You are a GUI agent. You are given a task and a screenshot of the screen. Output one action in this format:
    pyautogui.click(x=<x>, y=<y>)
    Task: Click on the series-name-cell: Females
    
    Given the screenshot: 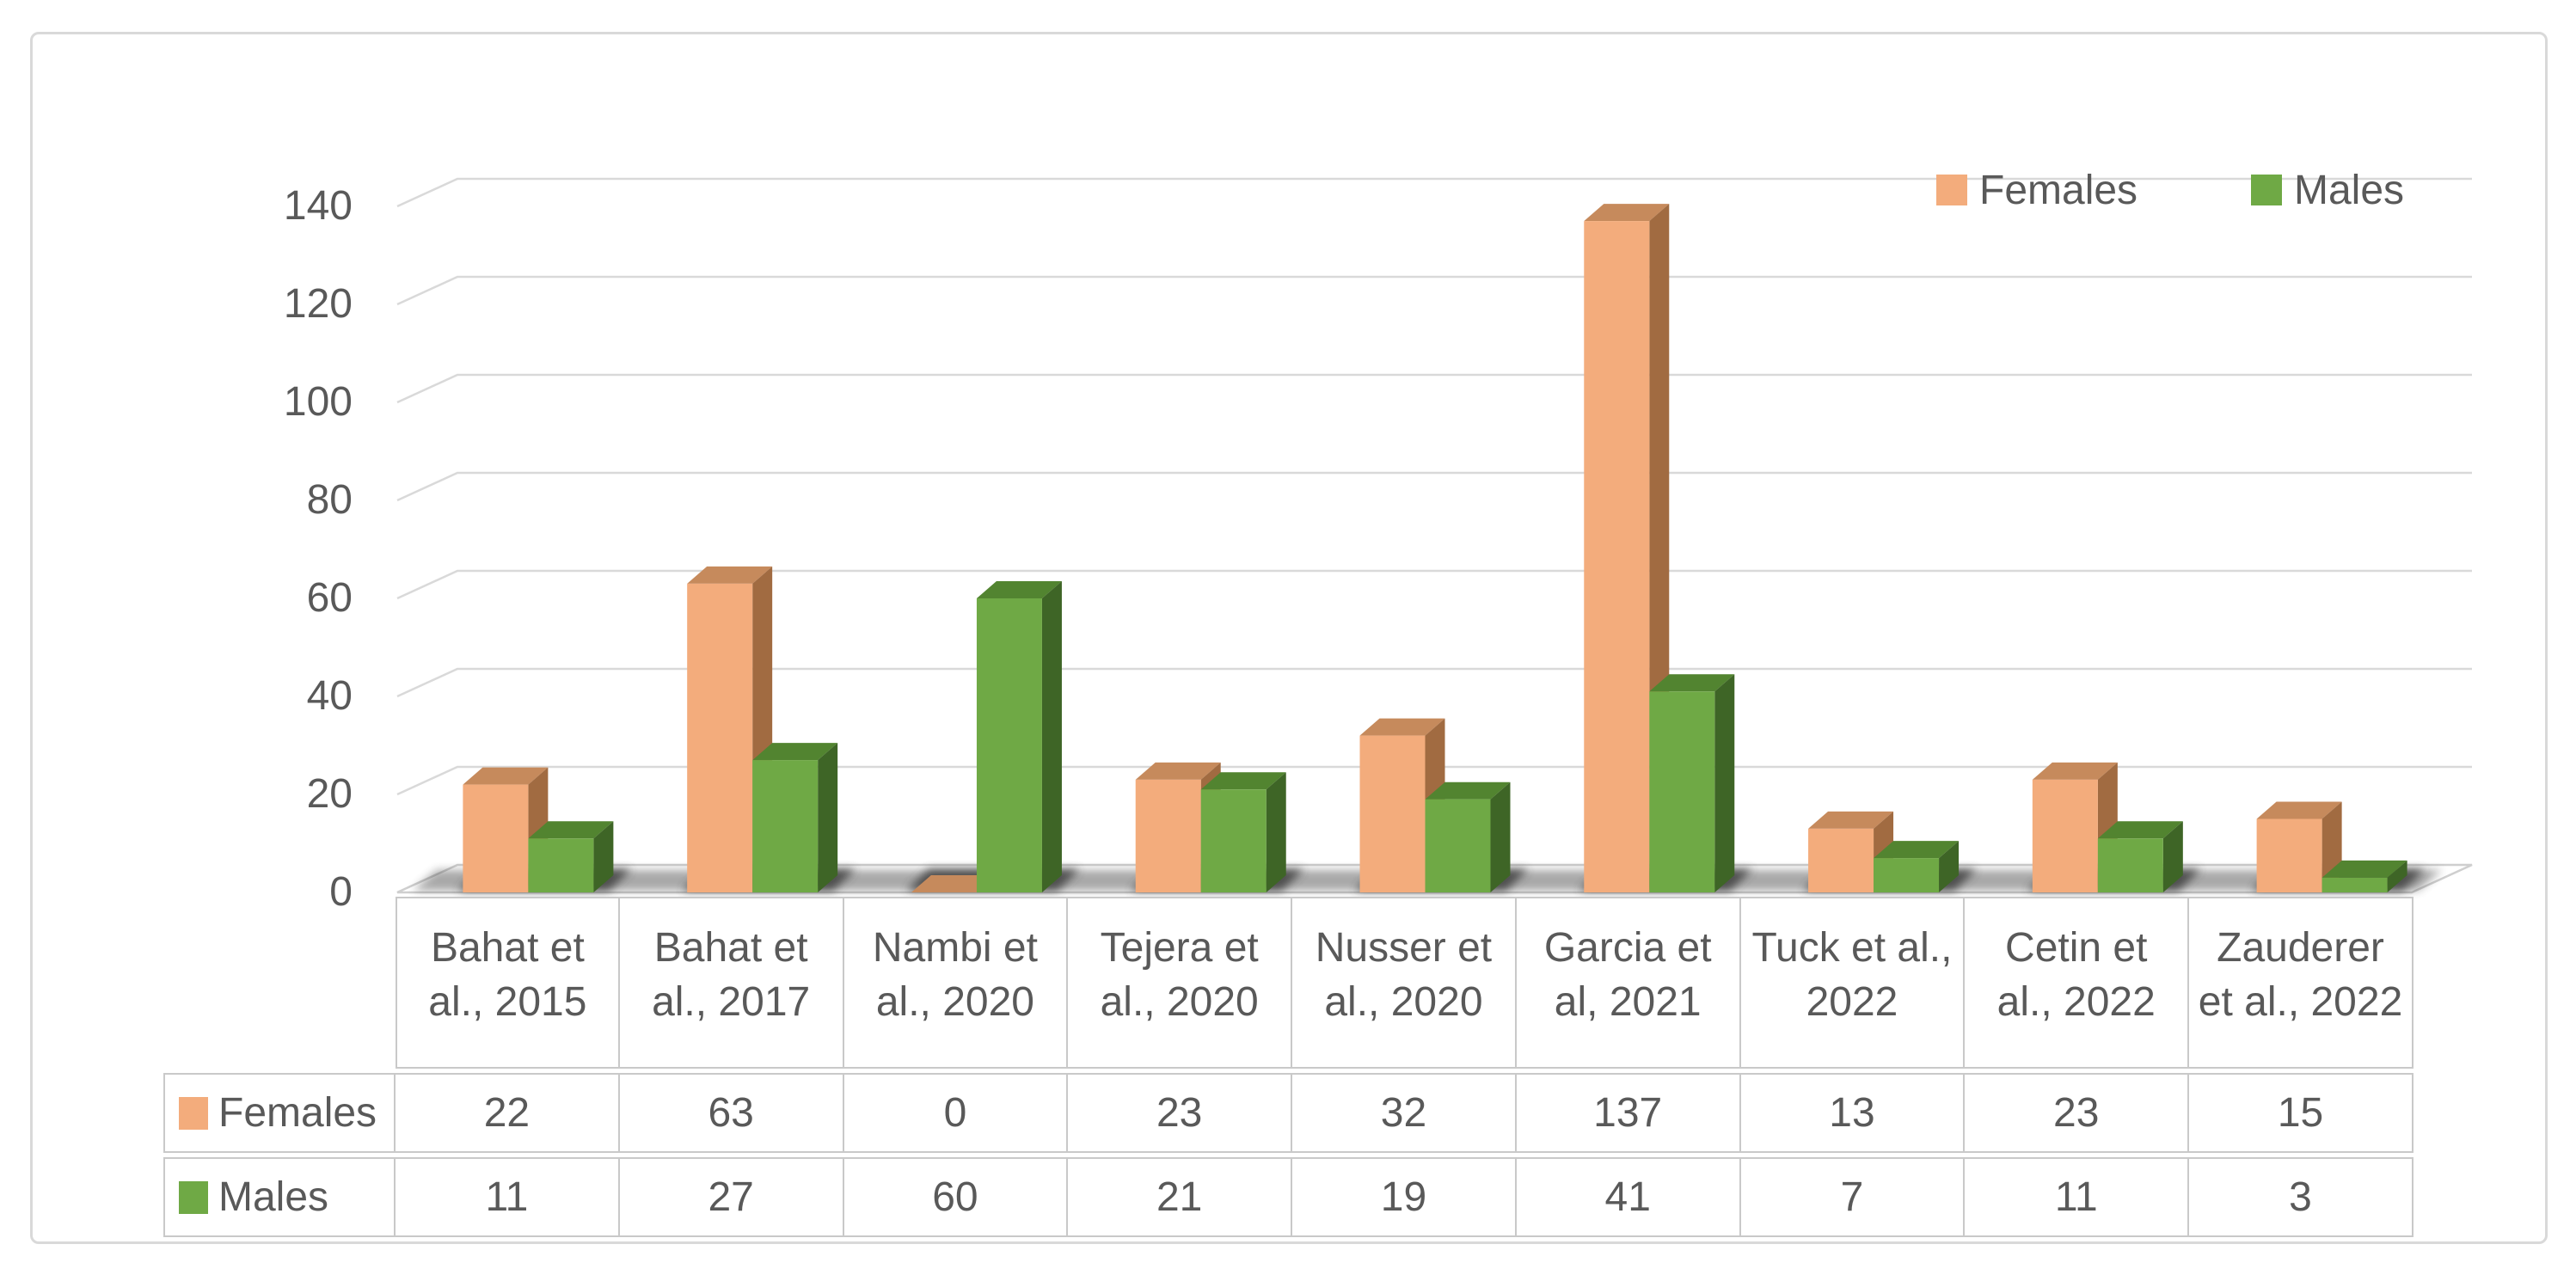 What is the action you would take?
    pyautogui.click(x=279, y=1113)
    